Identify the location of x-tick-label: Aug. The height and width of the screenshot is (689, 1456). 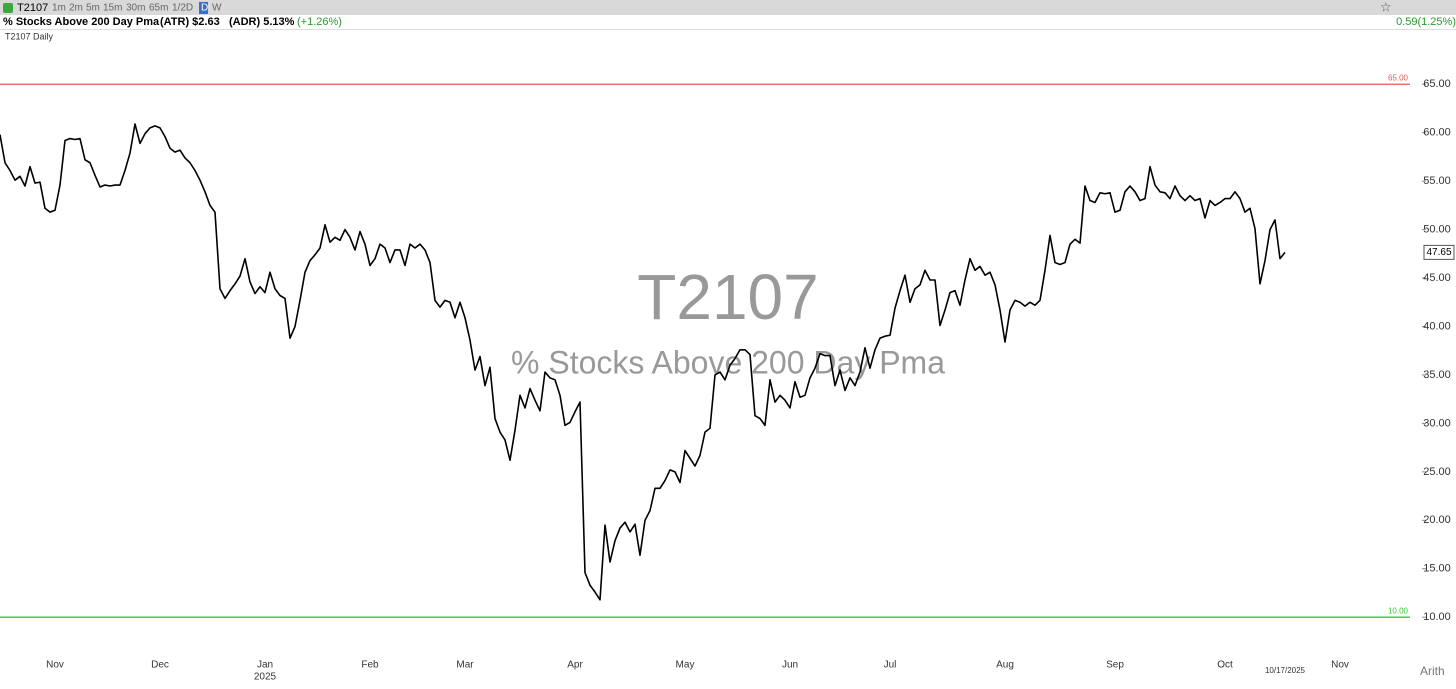
(1005, 665).